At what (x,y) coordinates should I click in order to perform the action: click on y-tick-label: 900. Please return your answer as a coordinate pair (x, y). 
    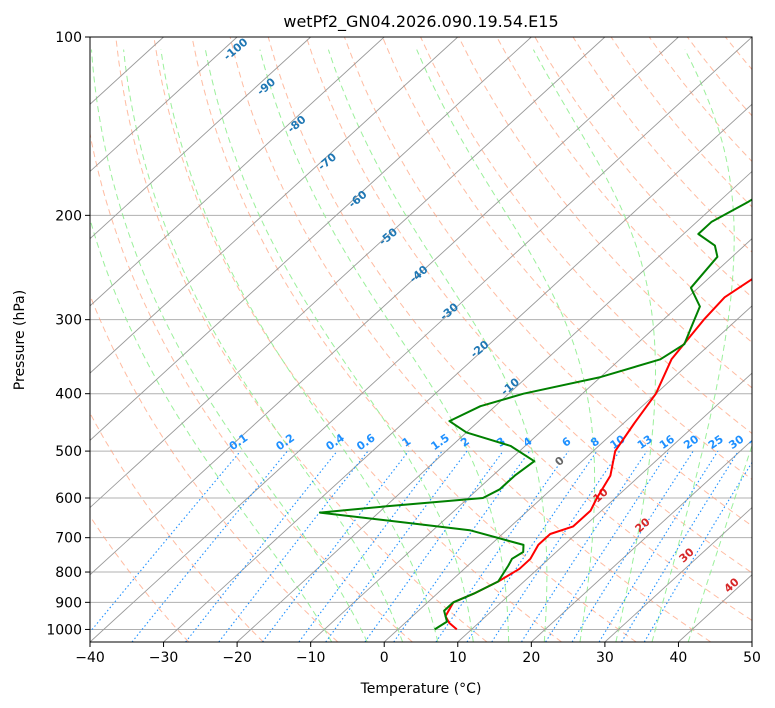
    Looking at the image, I should click on (68, 603).